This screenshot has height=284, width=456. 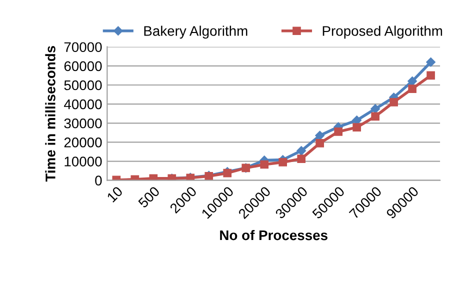 I want to click on x-axis-title: No of Processes, so click(x=274, y=235).